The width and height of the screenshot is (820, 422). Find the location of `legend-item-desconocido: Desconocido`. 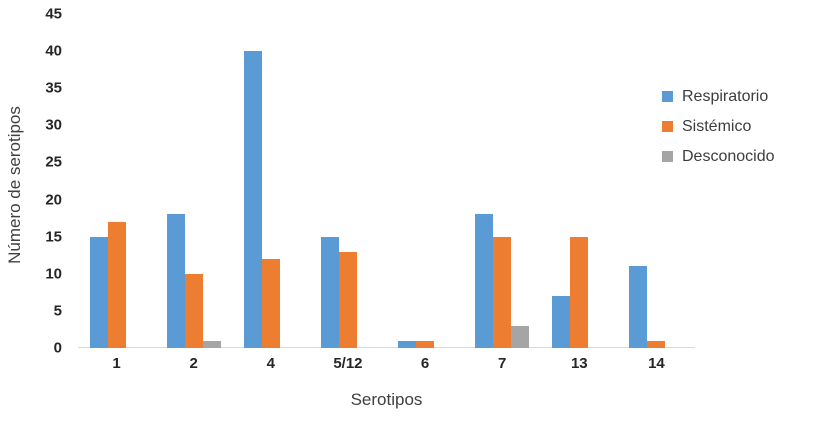

legend-item-desconocido: Desconocido is located at coordinates (718, 156).